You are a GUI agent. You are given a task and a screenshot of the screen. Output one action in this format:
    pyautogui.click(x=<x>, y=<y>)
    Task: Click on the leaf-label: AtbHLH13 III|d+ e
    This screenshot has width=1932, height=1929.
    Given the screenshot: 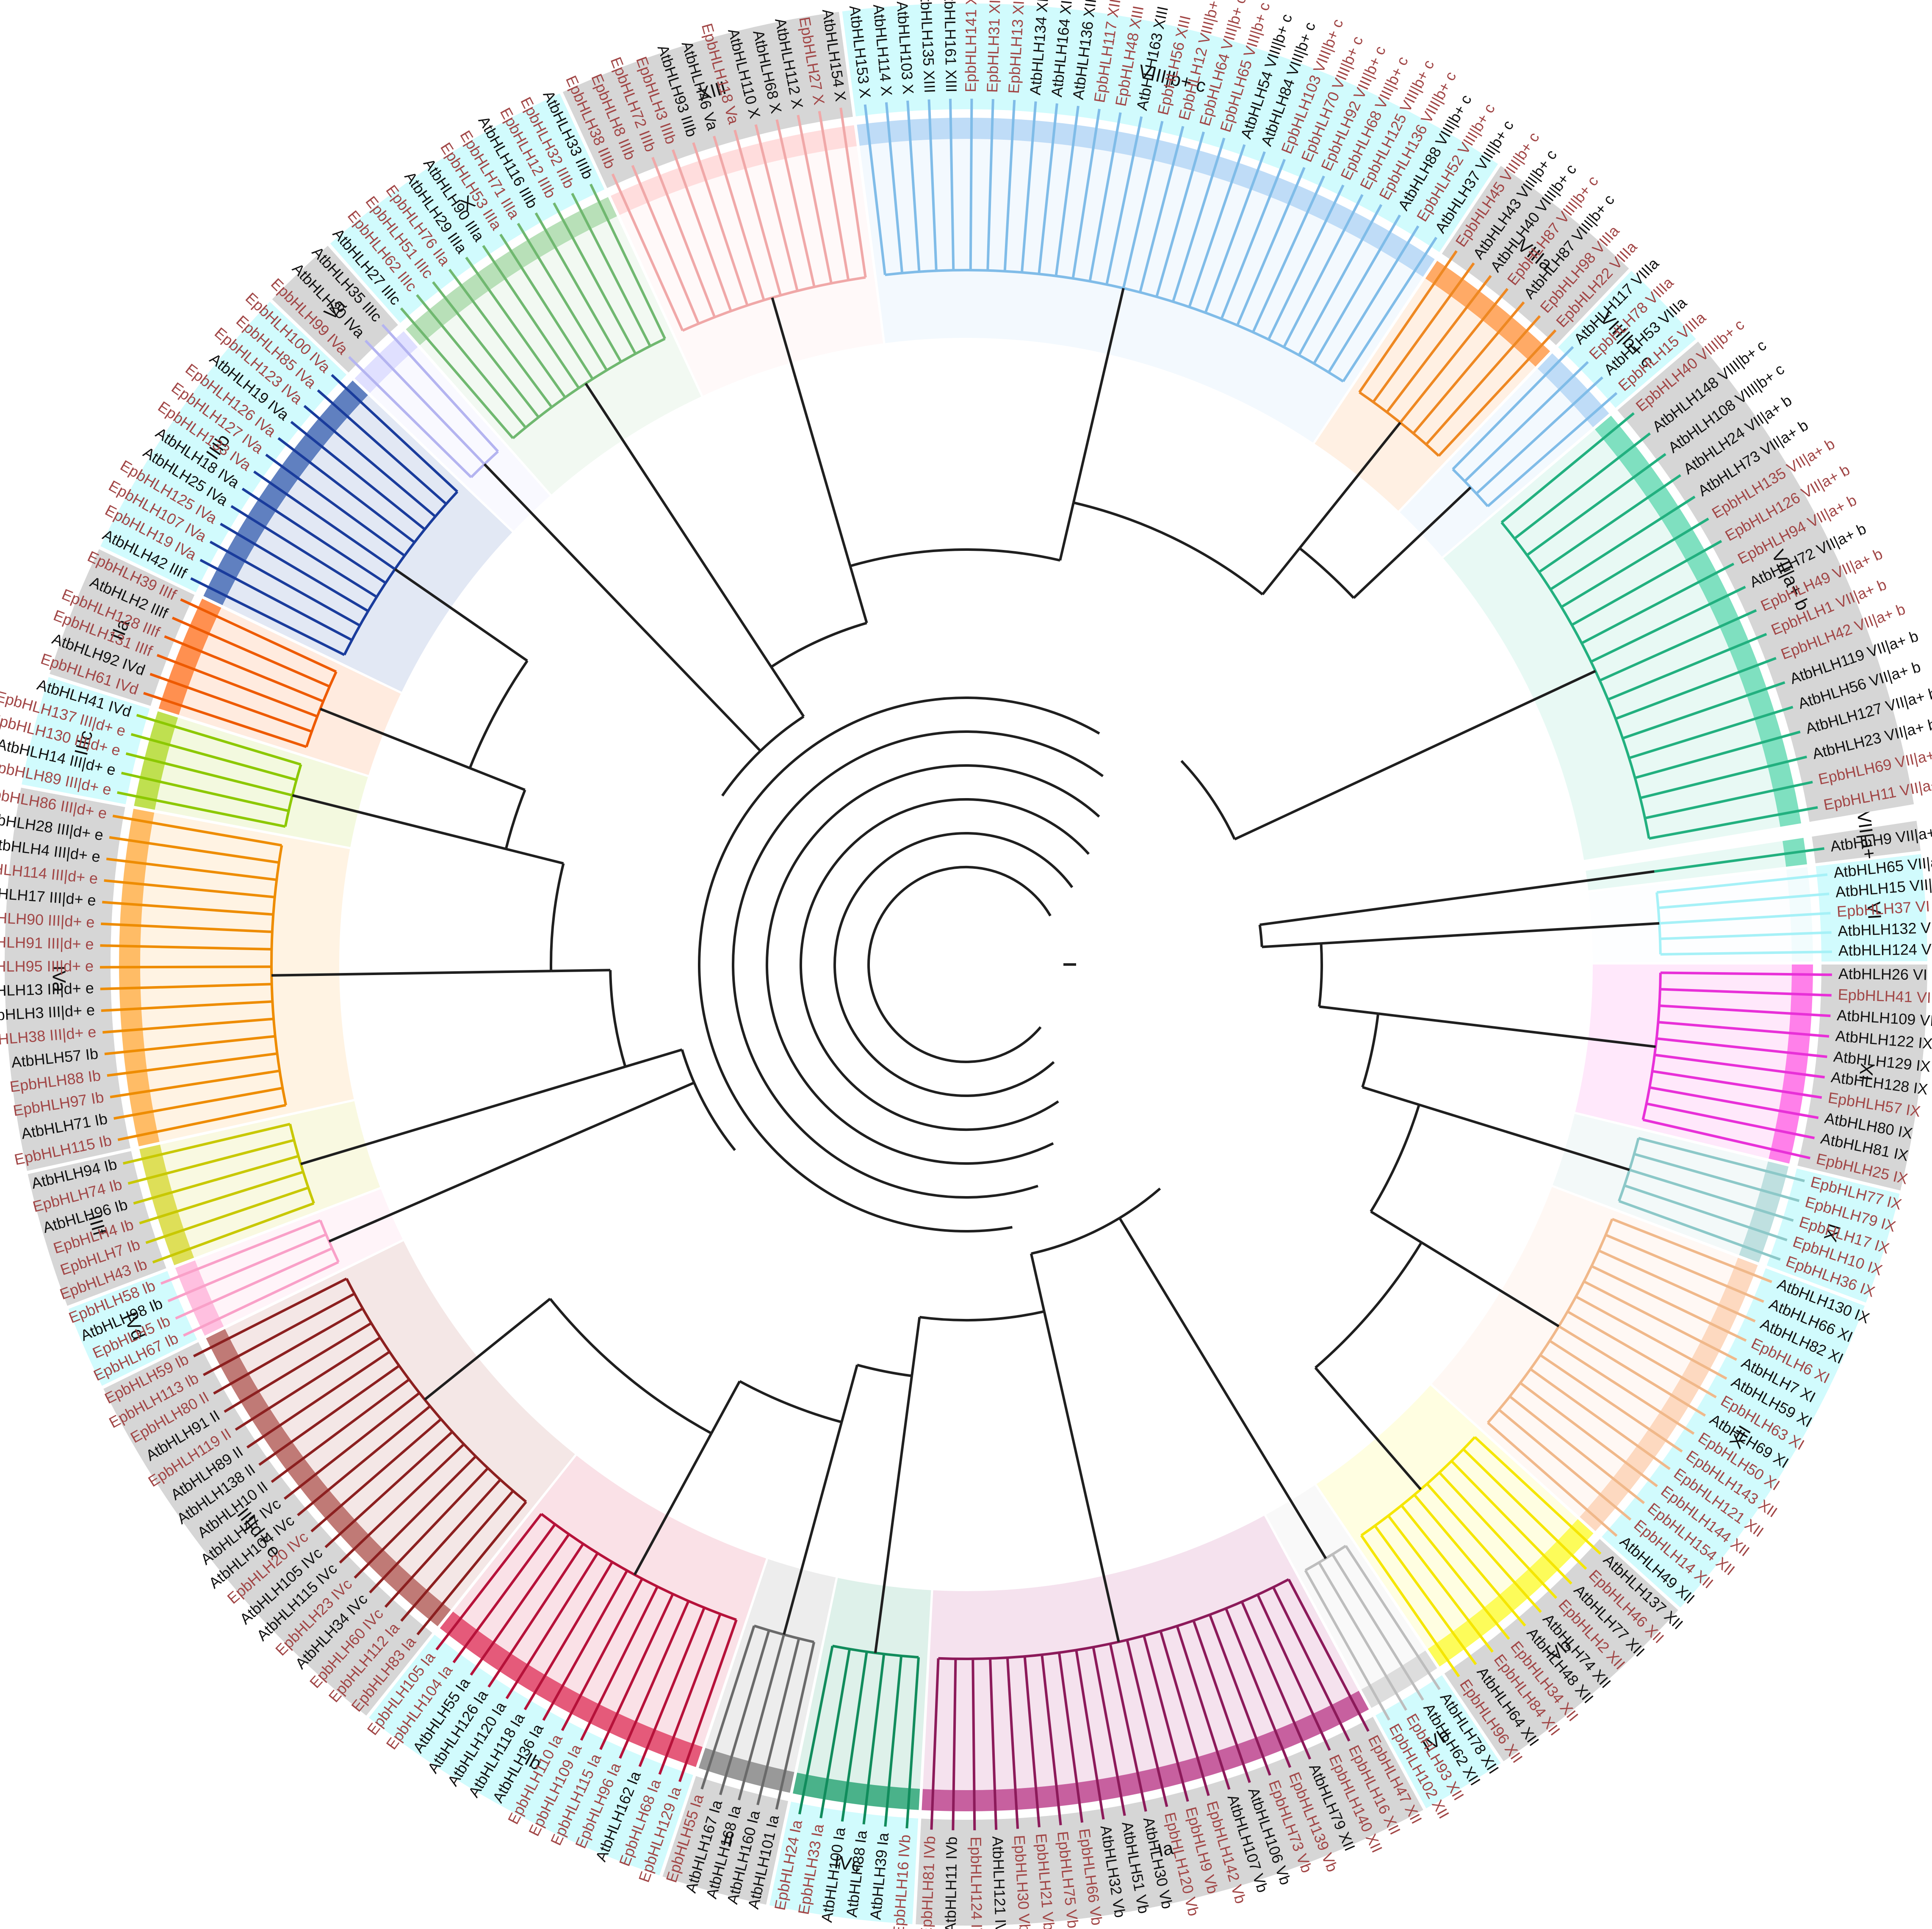 What is the action you would take?
    pyautogui.click(x=47, y=989)
    